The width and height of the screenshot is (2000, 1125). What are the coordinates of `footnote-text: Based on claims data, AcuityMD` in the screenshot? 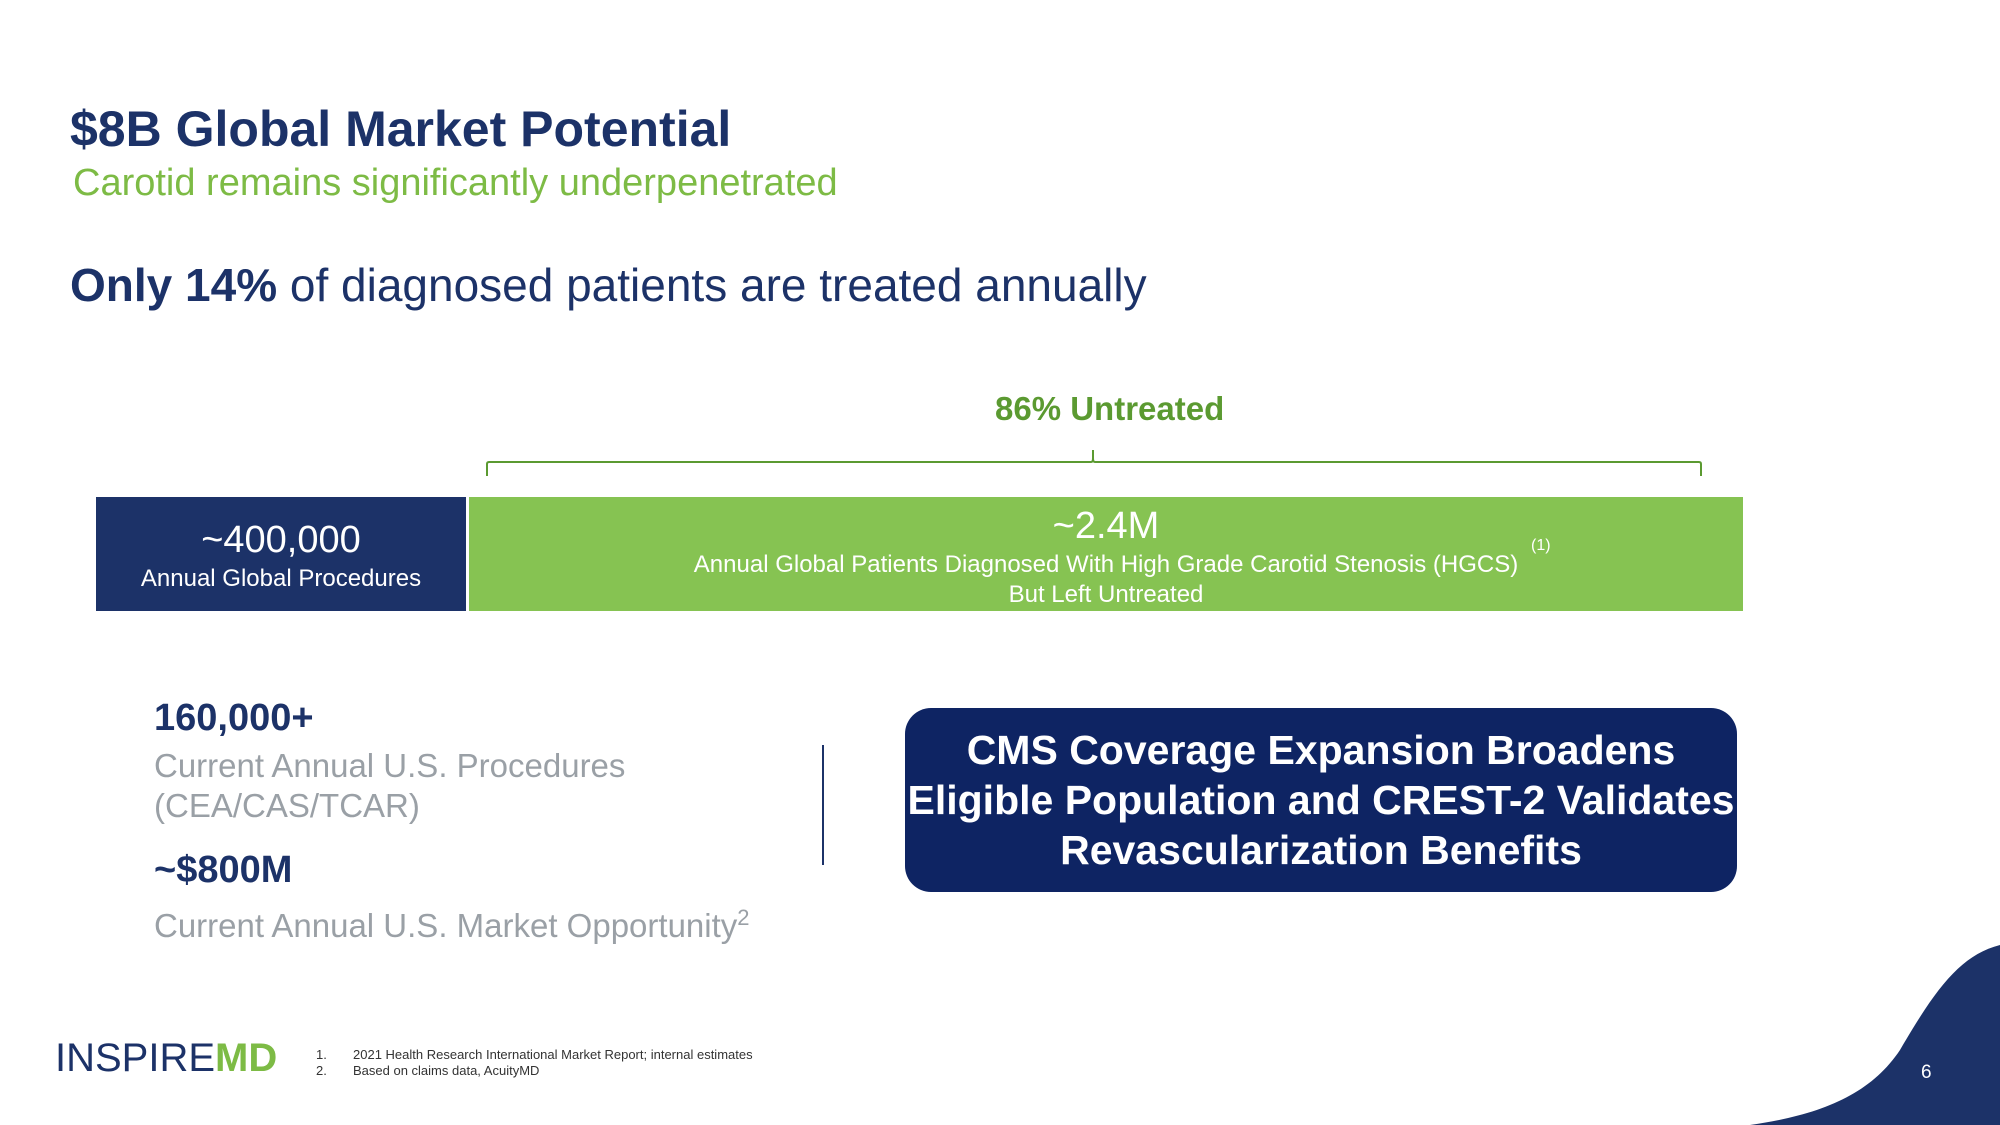 It's located at (446, 1070).